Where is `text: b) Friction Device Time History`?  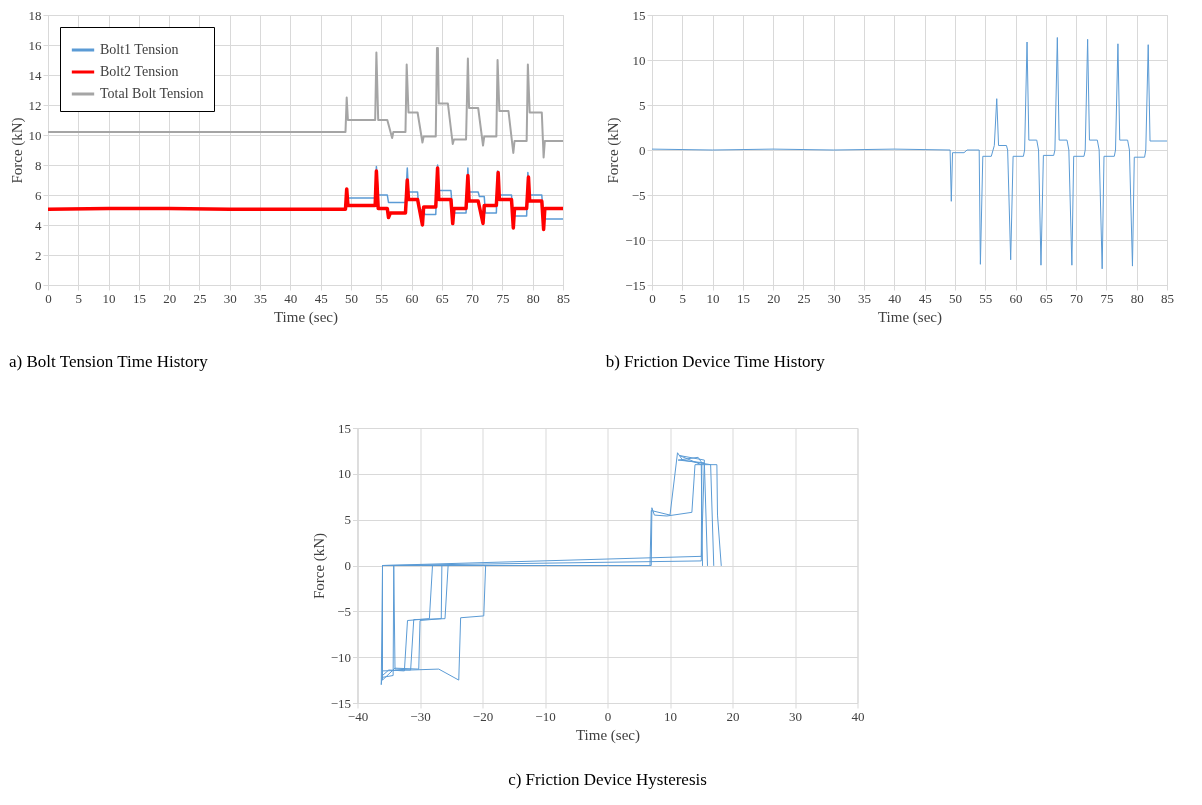
text: b) Friction Device Time History is located at coordinates (715, 361).